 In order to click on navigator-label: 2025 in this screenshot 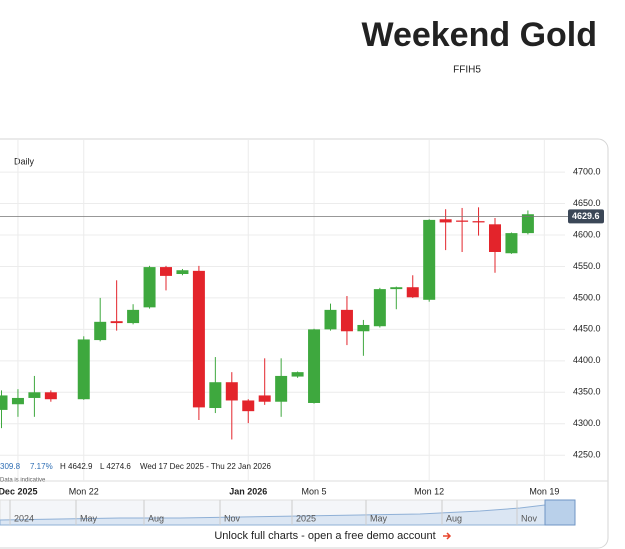, I will do `click(306, 518)`.